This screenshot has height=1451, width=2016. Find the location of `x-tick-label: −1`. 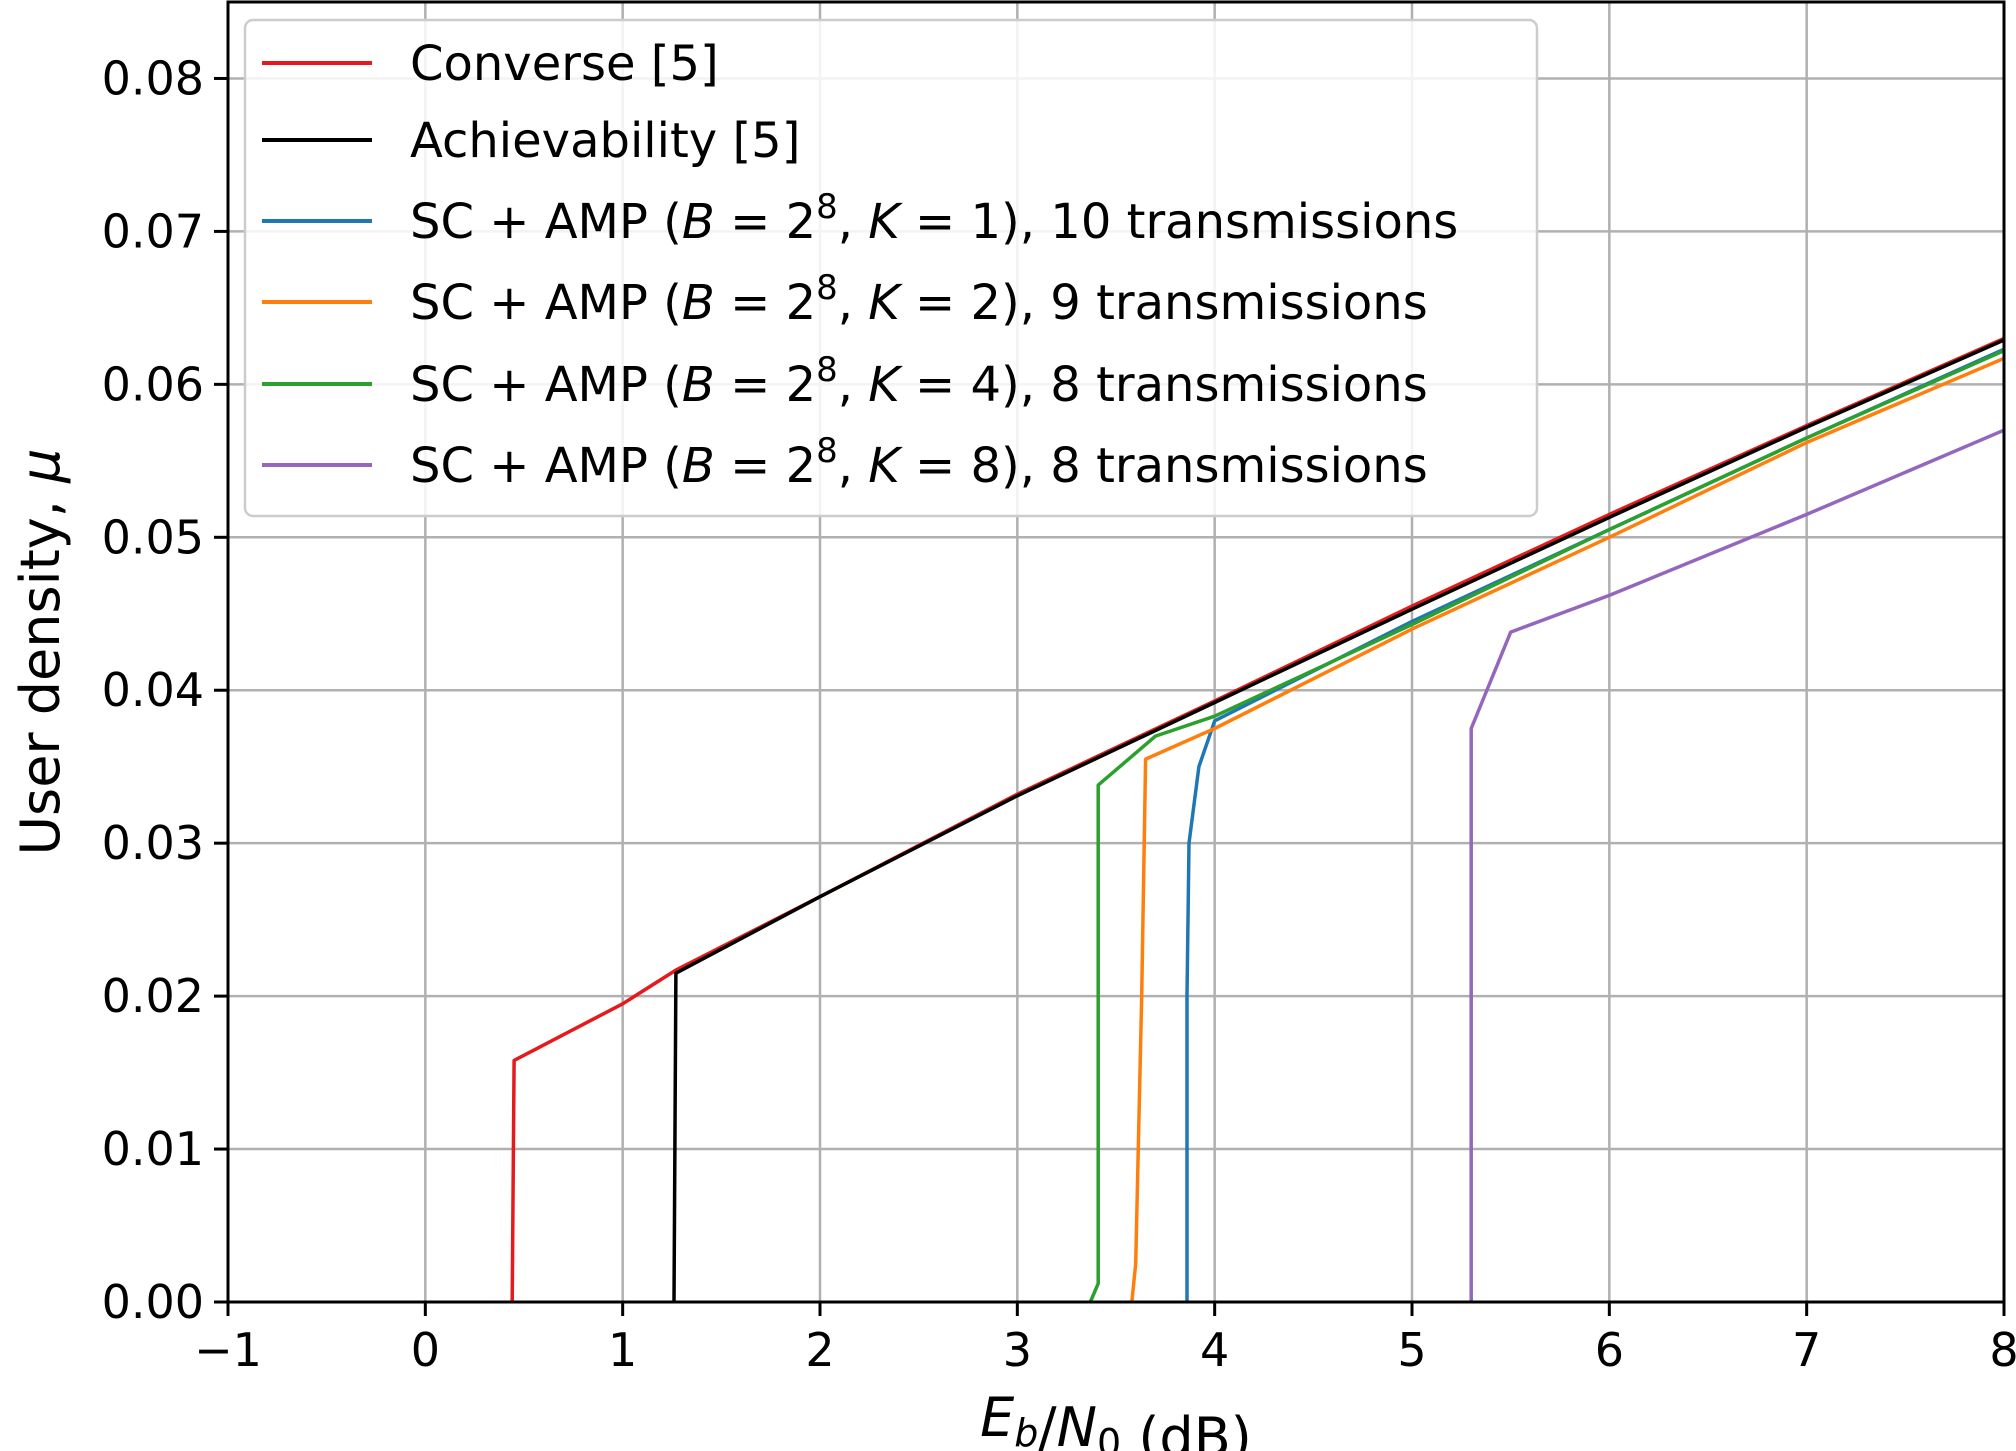

x-tick-label: −1 is located at coordinates (228, 1350).